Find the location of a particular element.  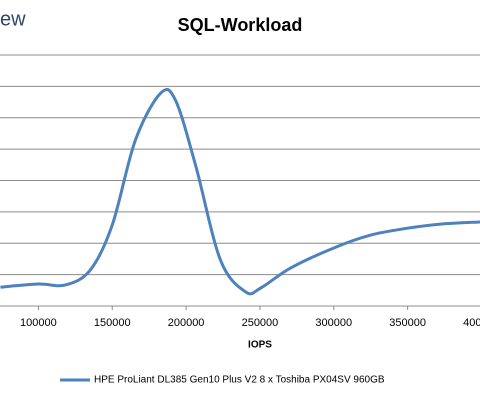

chart-title: SQL-Workload is located at coordinates (240, 25).